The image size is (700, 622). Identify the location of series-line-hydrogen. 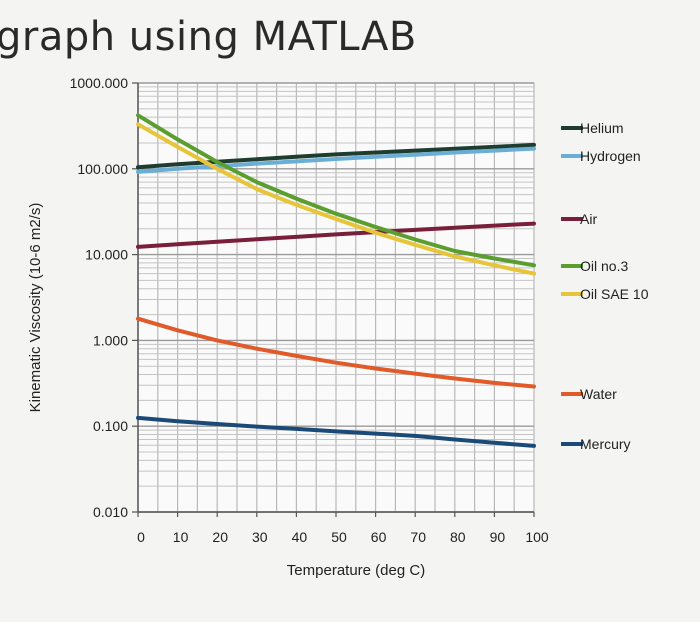
(336, 160).